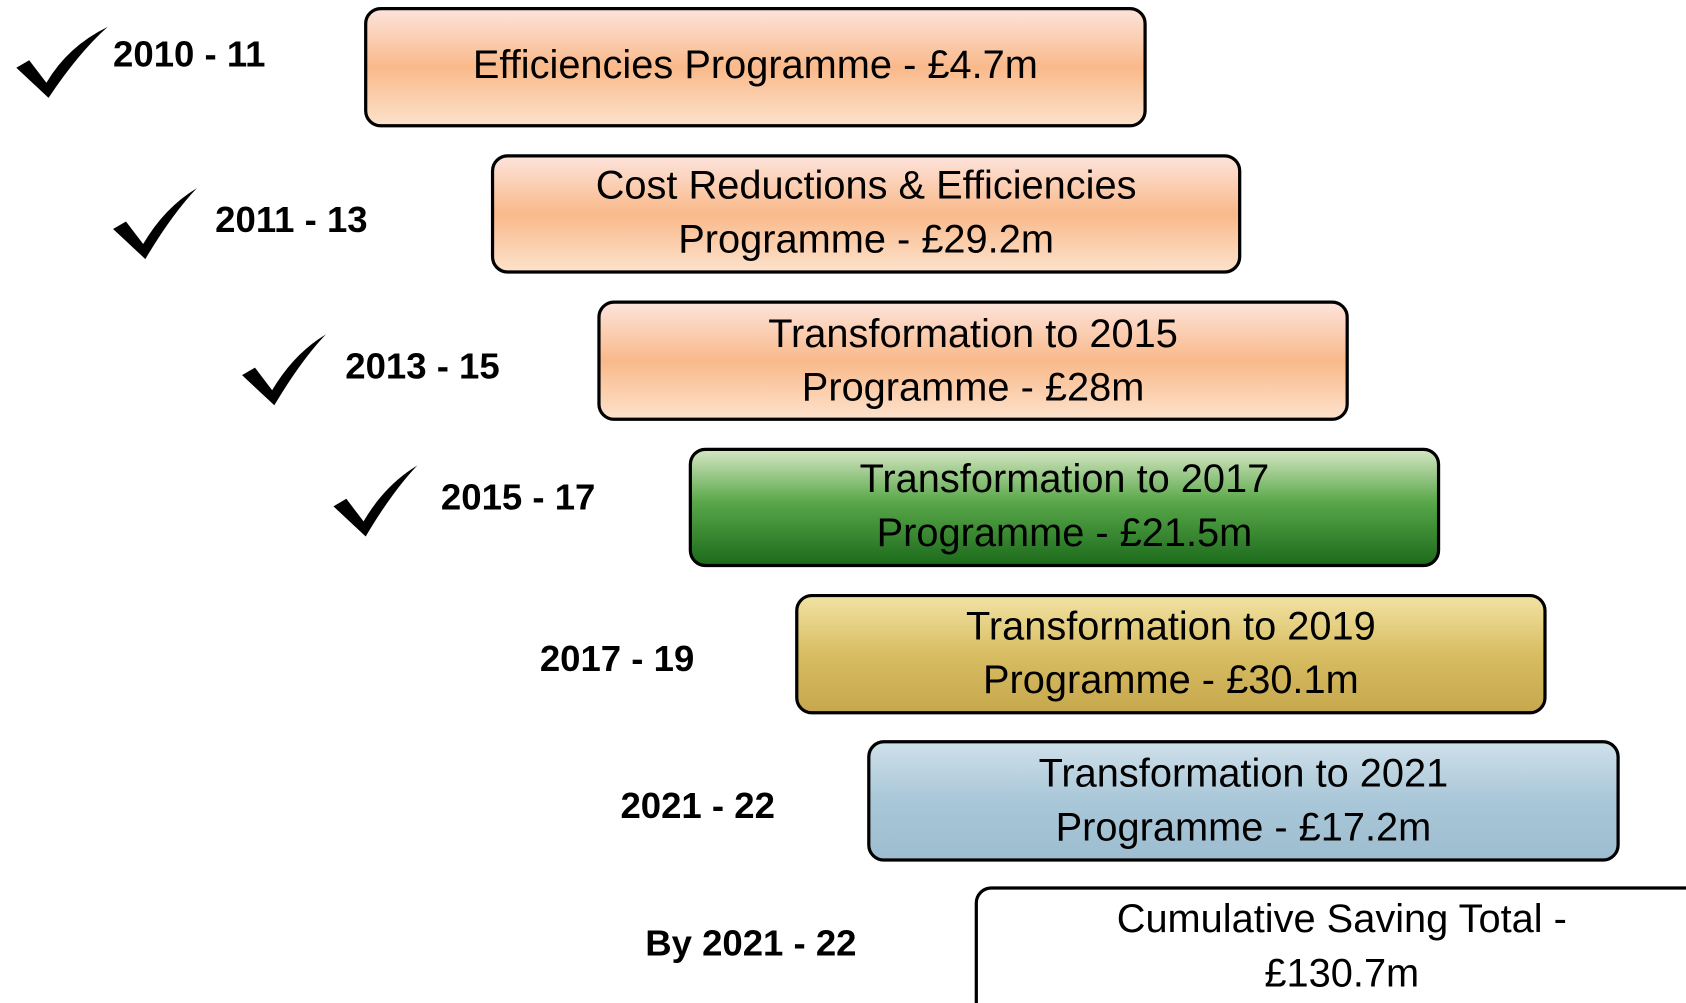  Describe the element at coordinates (1065, 533) in the screenshot. I see `programme-text: Programme - £21.5m` at that location.